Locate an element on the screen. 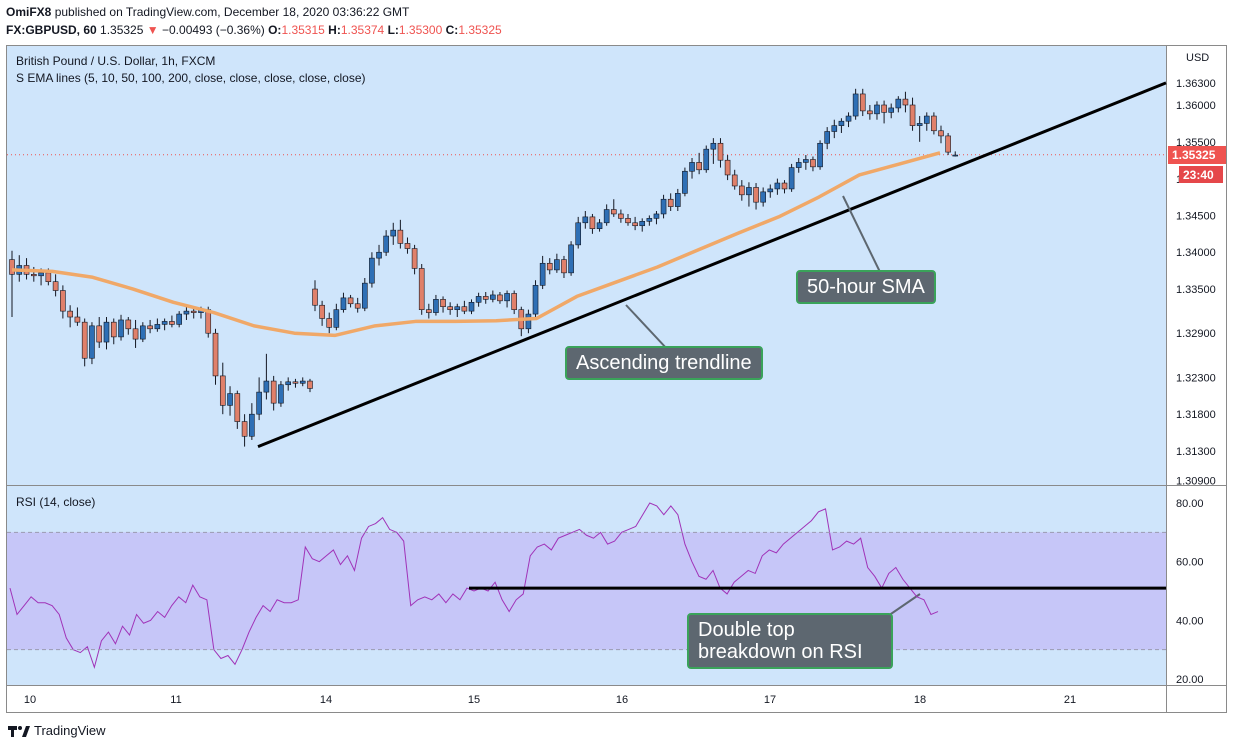 Image resolution: width=1233 pixels, height=750 pixels. time-tick-label: 18 is located at coordinates (920, 700).